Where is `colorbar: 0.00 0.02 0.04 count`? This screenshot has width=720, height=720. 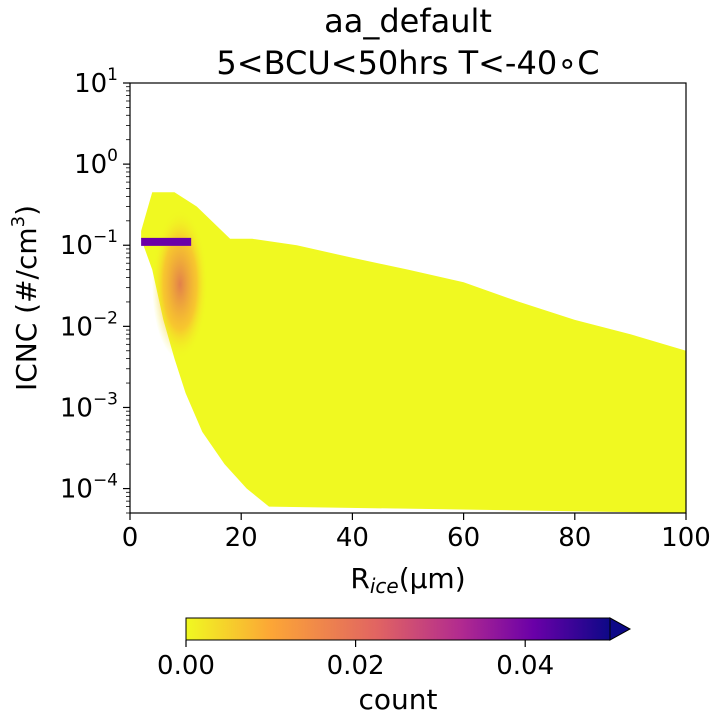
colorbar: 0.00 0.02 0.04 count is located at coordinates (394, 666).